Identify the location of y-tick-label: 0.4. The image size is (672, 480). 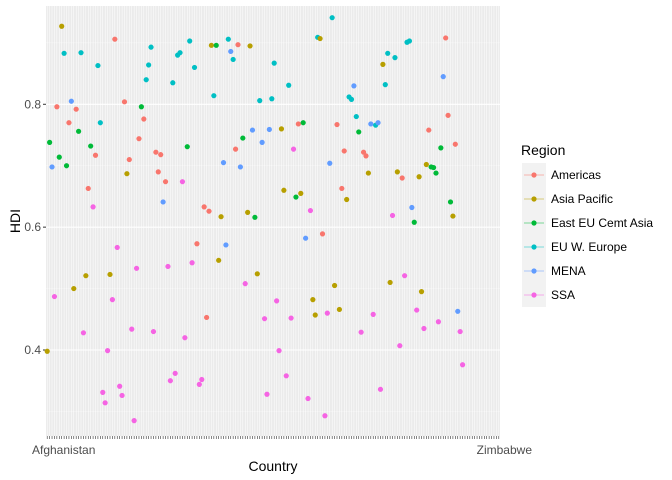
(32, 350).